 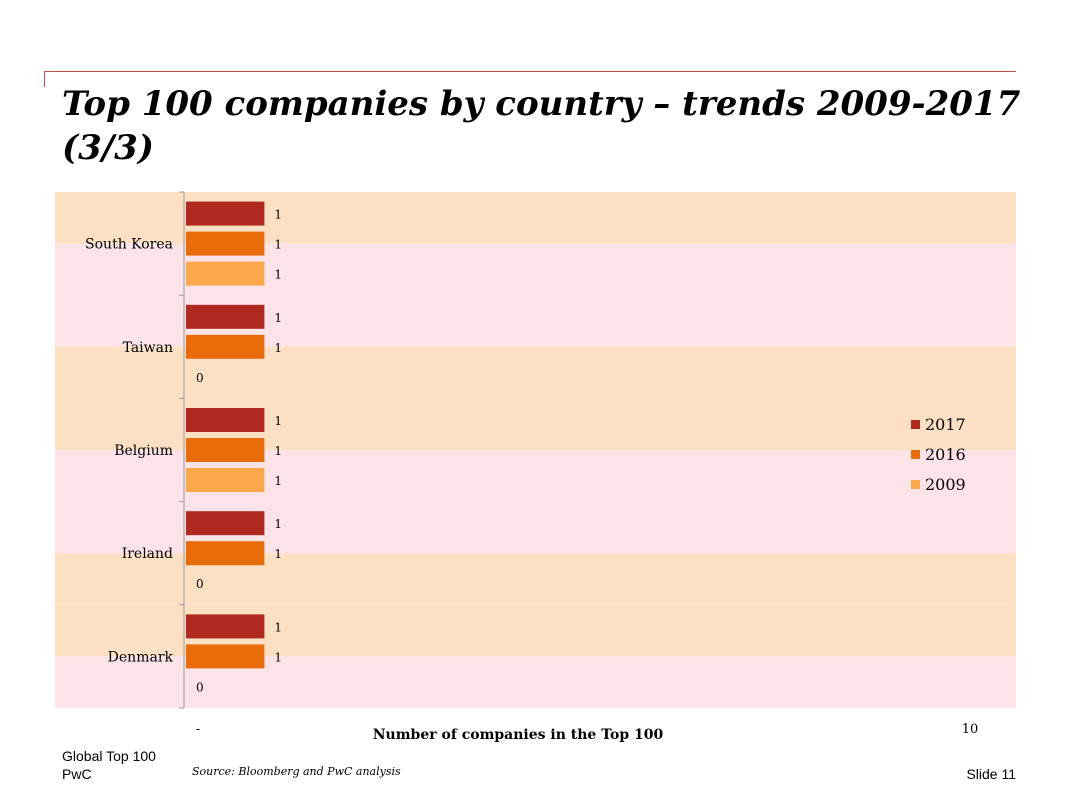 What do you see at coordinates (200, 584) in the screenshot?
I see `value-label-ireland-2009: 0` at bounding box center [200, 584].